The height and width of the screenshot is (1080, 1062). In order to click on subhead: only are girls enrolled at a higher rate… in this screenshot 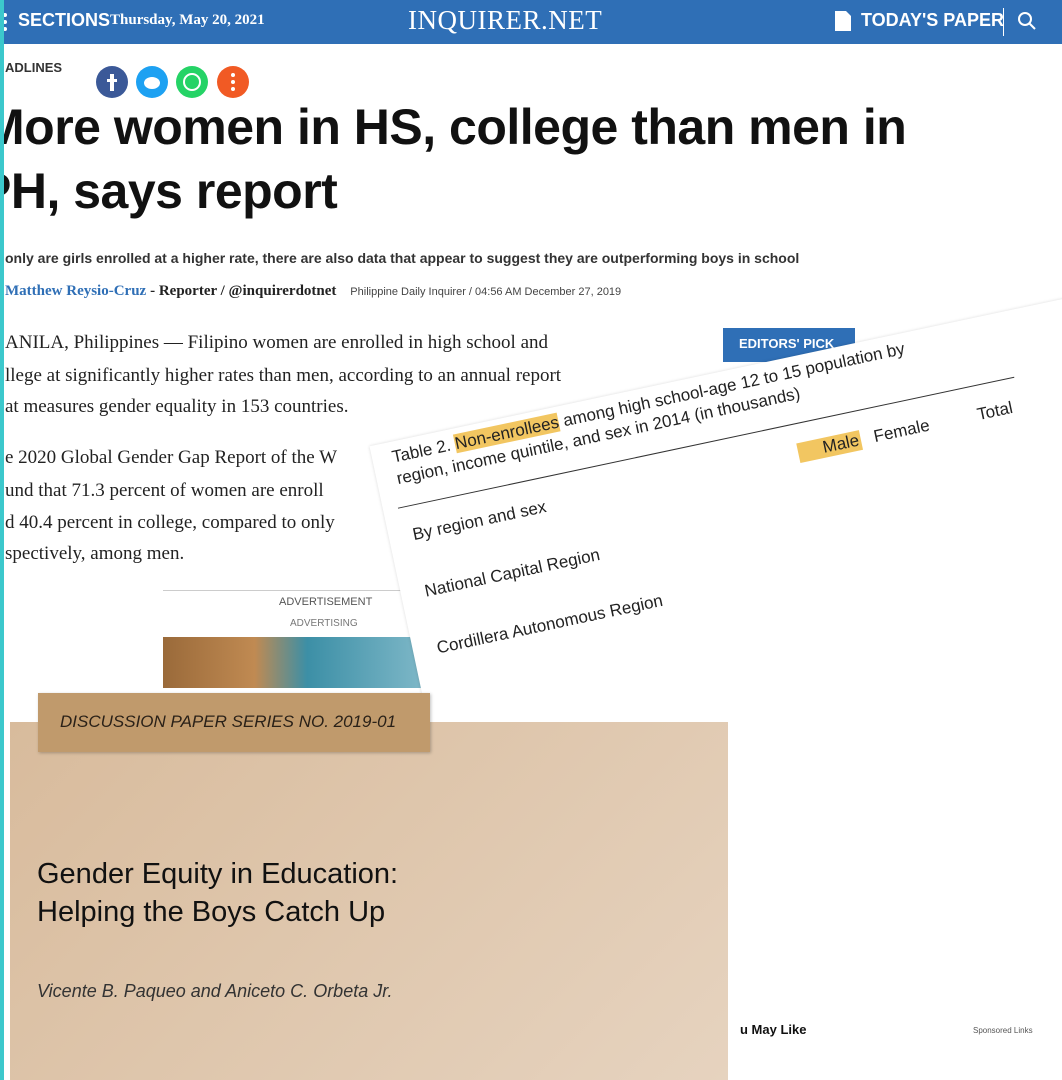, I will do `click(402, 258)`.